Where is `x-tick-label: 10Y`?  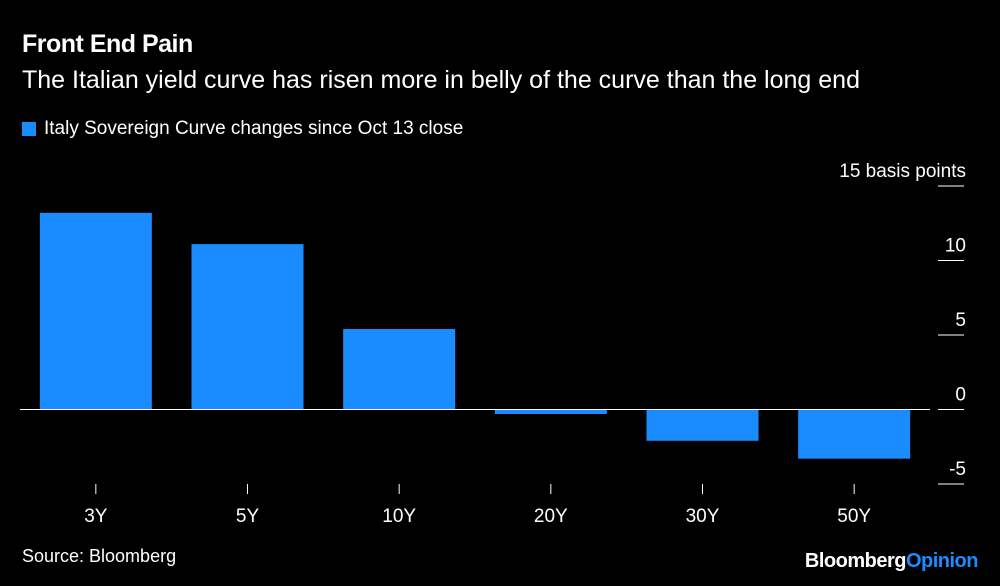 x-tick-label: 10Y is located at coordinates (399, 516).